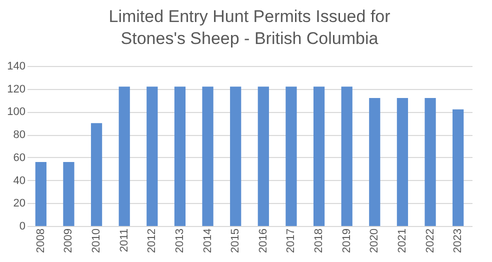 This screenshot has height=262, width=492. What do you see at coordinates (152, 240) in the screenshot?
I see `x-tick-label: 2012` at bounding box center [152, 240].